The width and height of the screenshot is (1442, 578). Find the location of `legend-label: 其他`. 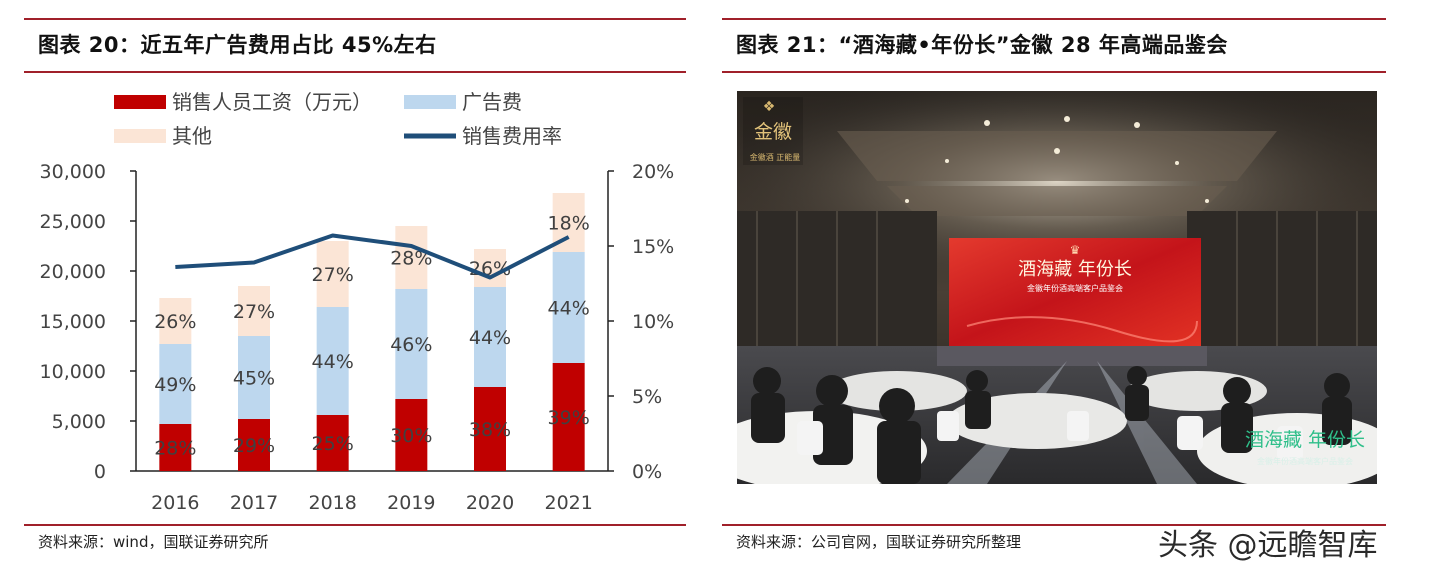

legend-label: 其他 is located at coordinates (192, 136).